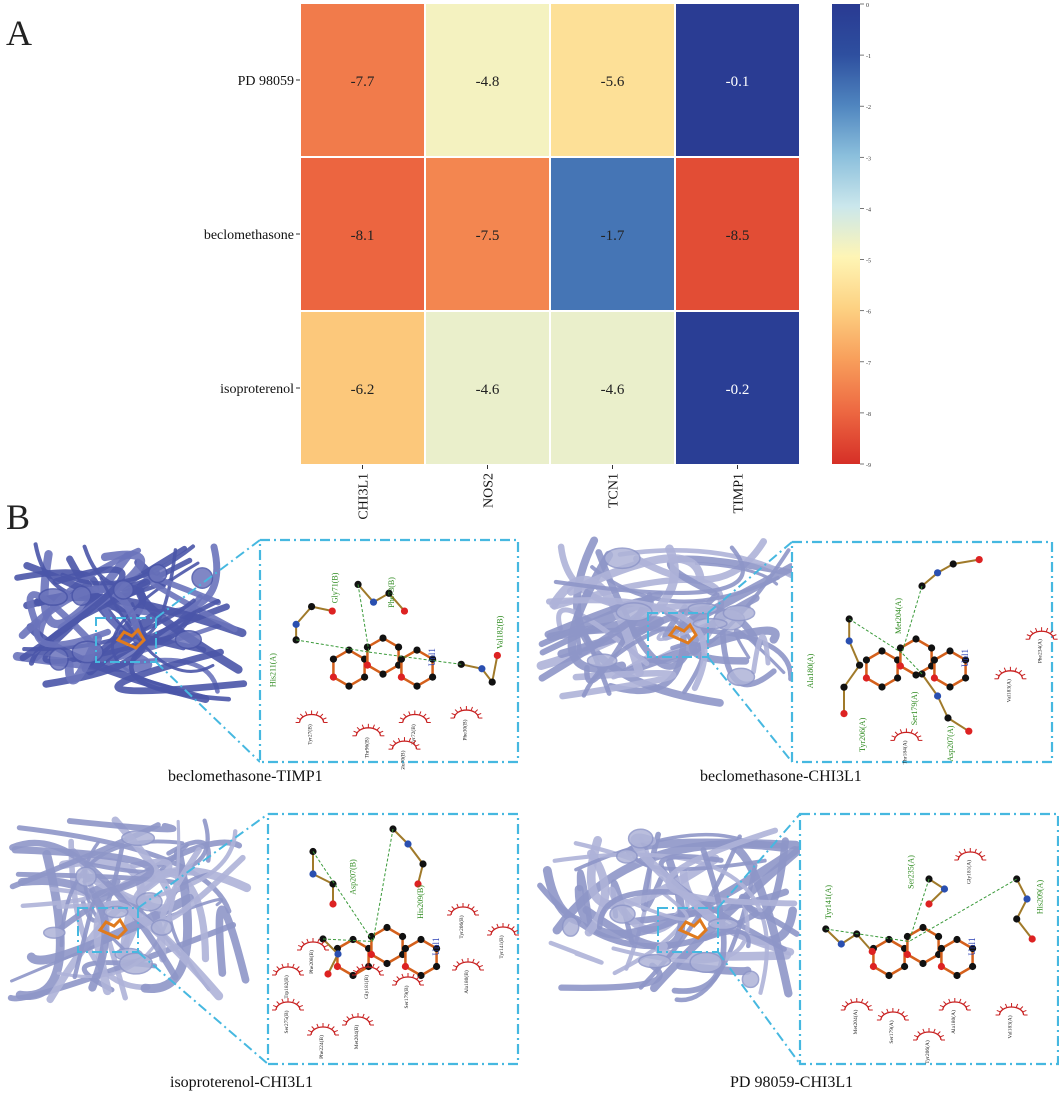 This screenshot has width=1059, height=1102. I want to click on svg-text: Ser179(A), so click(914, 708).